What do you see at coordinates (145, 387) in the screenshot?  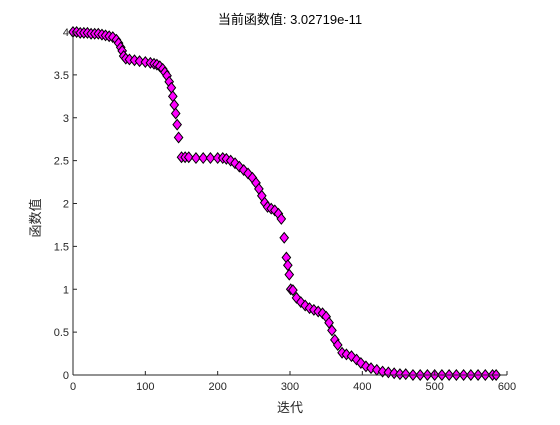 I see `x-tick-label: 100` at bounding box center [145, 387].